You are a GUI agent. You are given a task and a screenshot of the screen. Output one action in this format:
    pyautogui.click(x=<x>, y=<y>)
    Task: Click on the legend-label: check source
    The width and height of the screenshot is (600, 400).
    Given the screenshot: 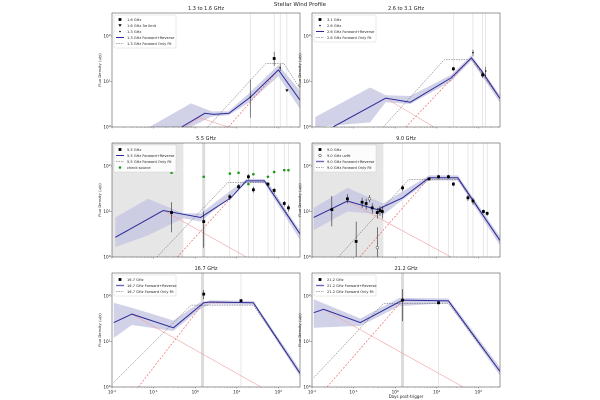 What is the action you would take?
    pyautogui.click(x=139, y=168)
    